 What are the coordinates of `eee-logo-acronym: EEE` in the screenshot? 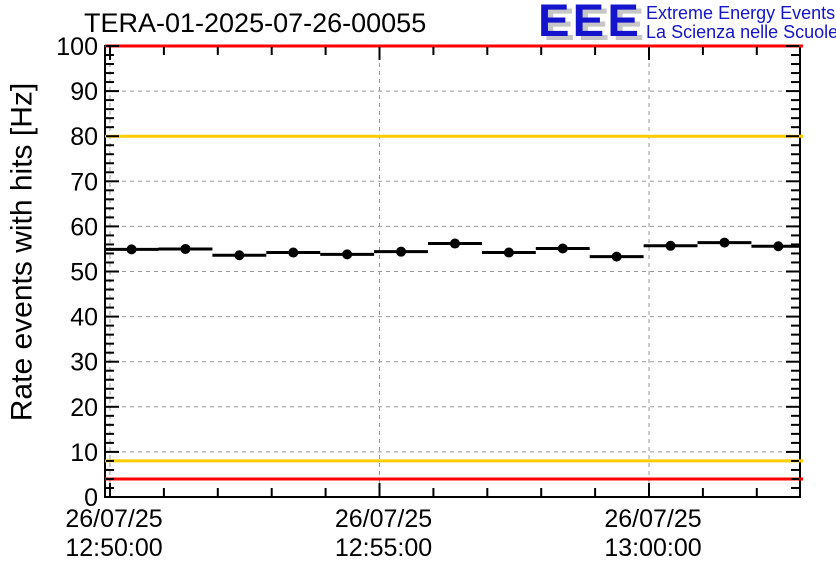 It's located at (590, 23).